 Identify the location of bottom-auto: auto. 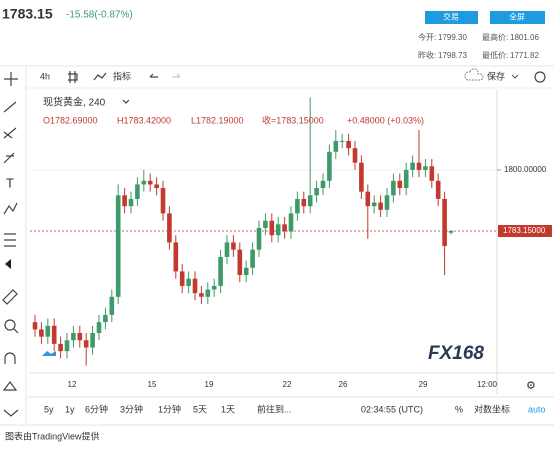
(537, 409).